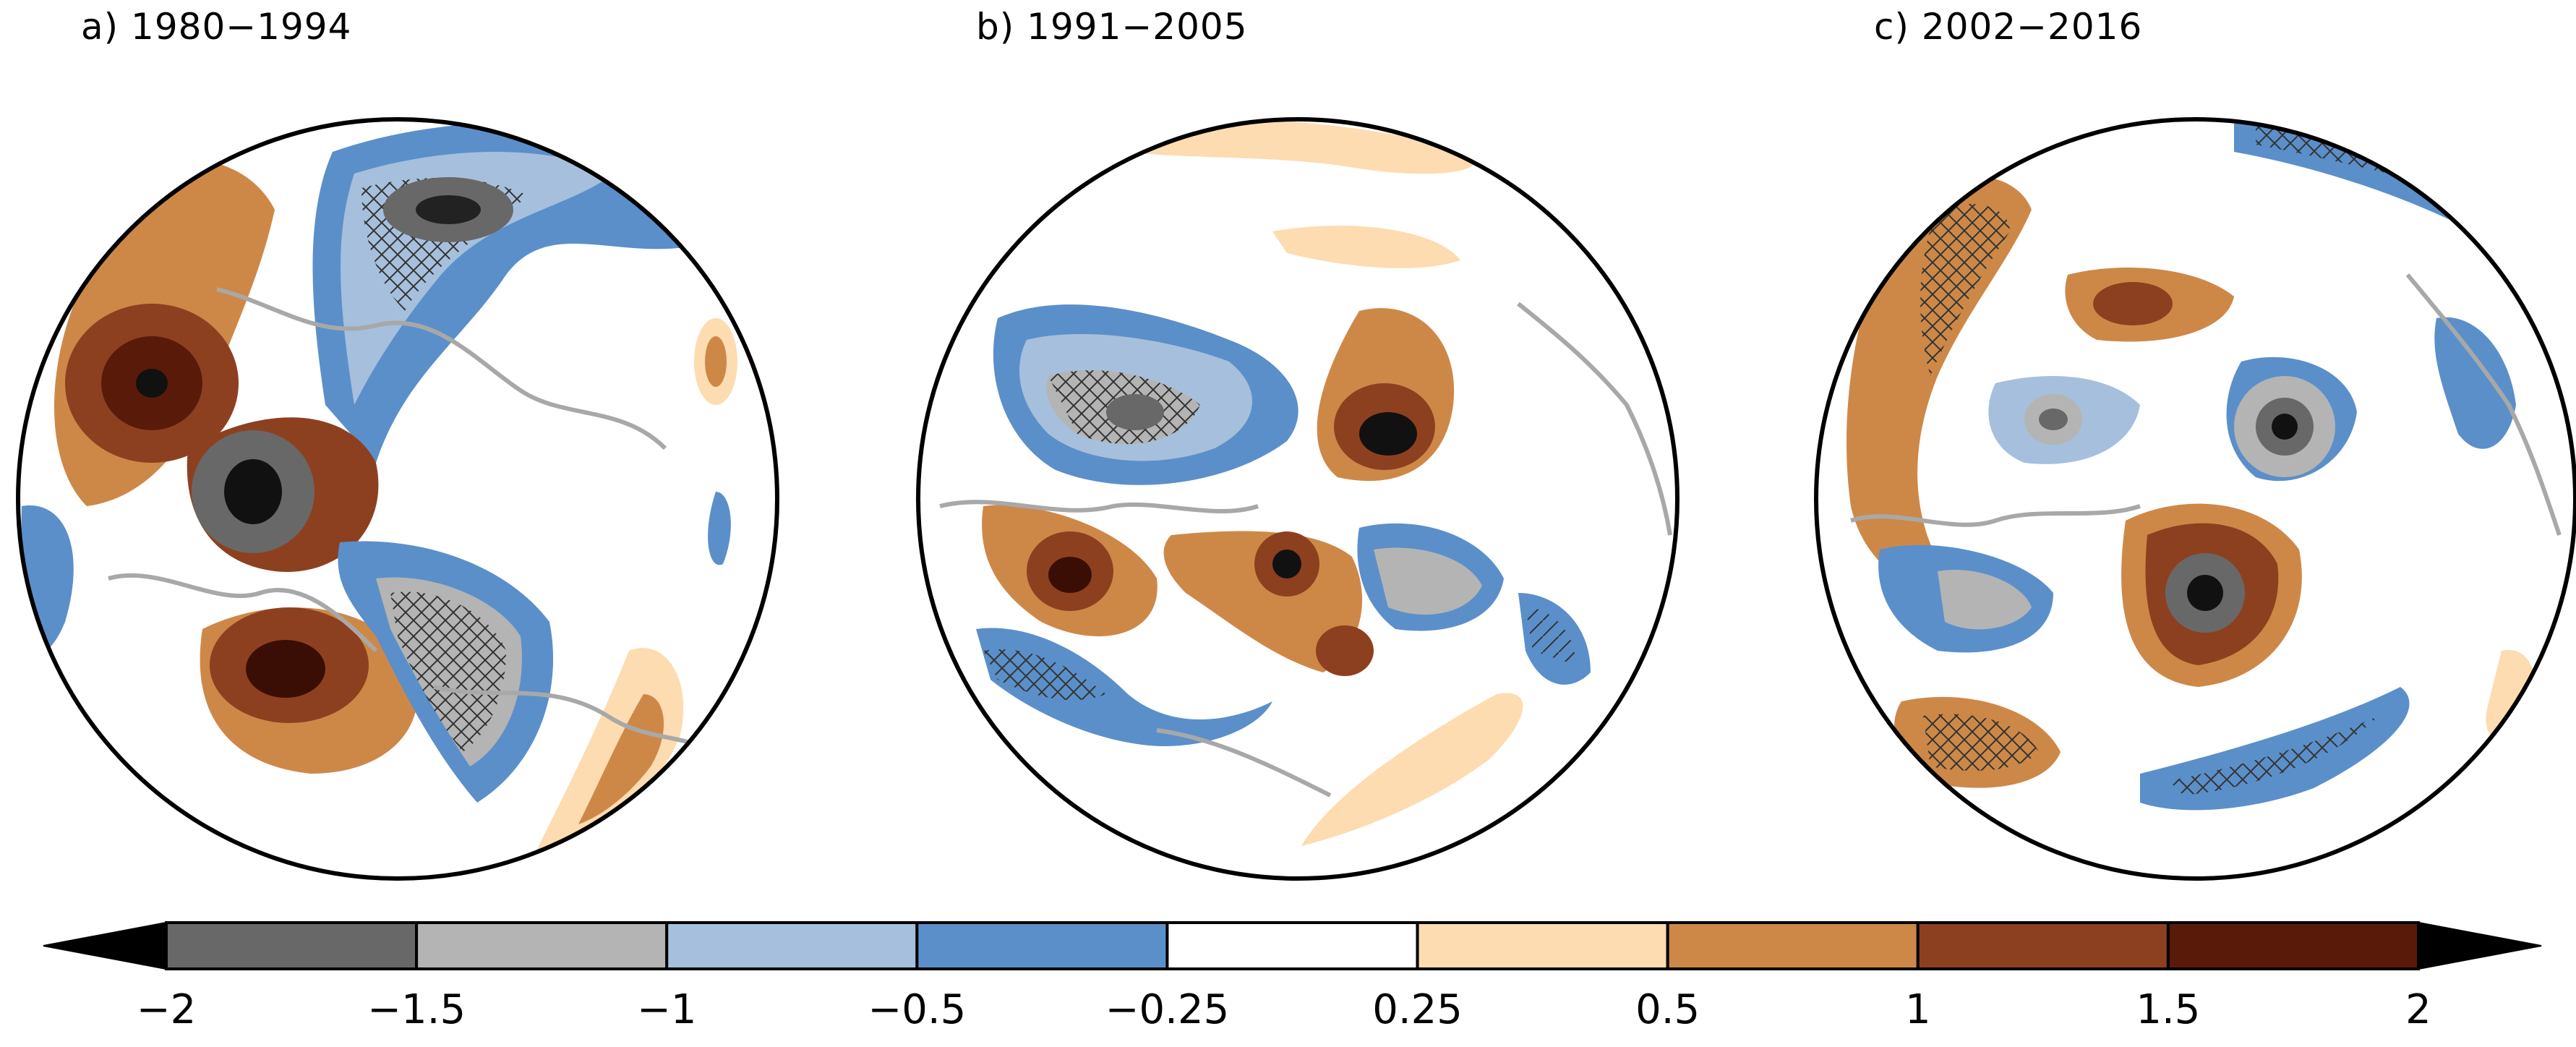 The width and height of the screenshot is (2576, 1047). Describe the element at coordinates (1918, 1010) in the screenshot. I see `colorbar-tick-label: 1` at that location.